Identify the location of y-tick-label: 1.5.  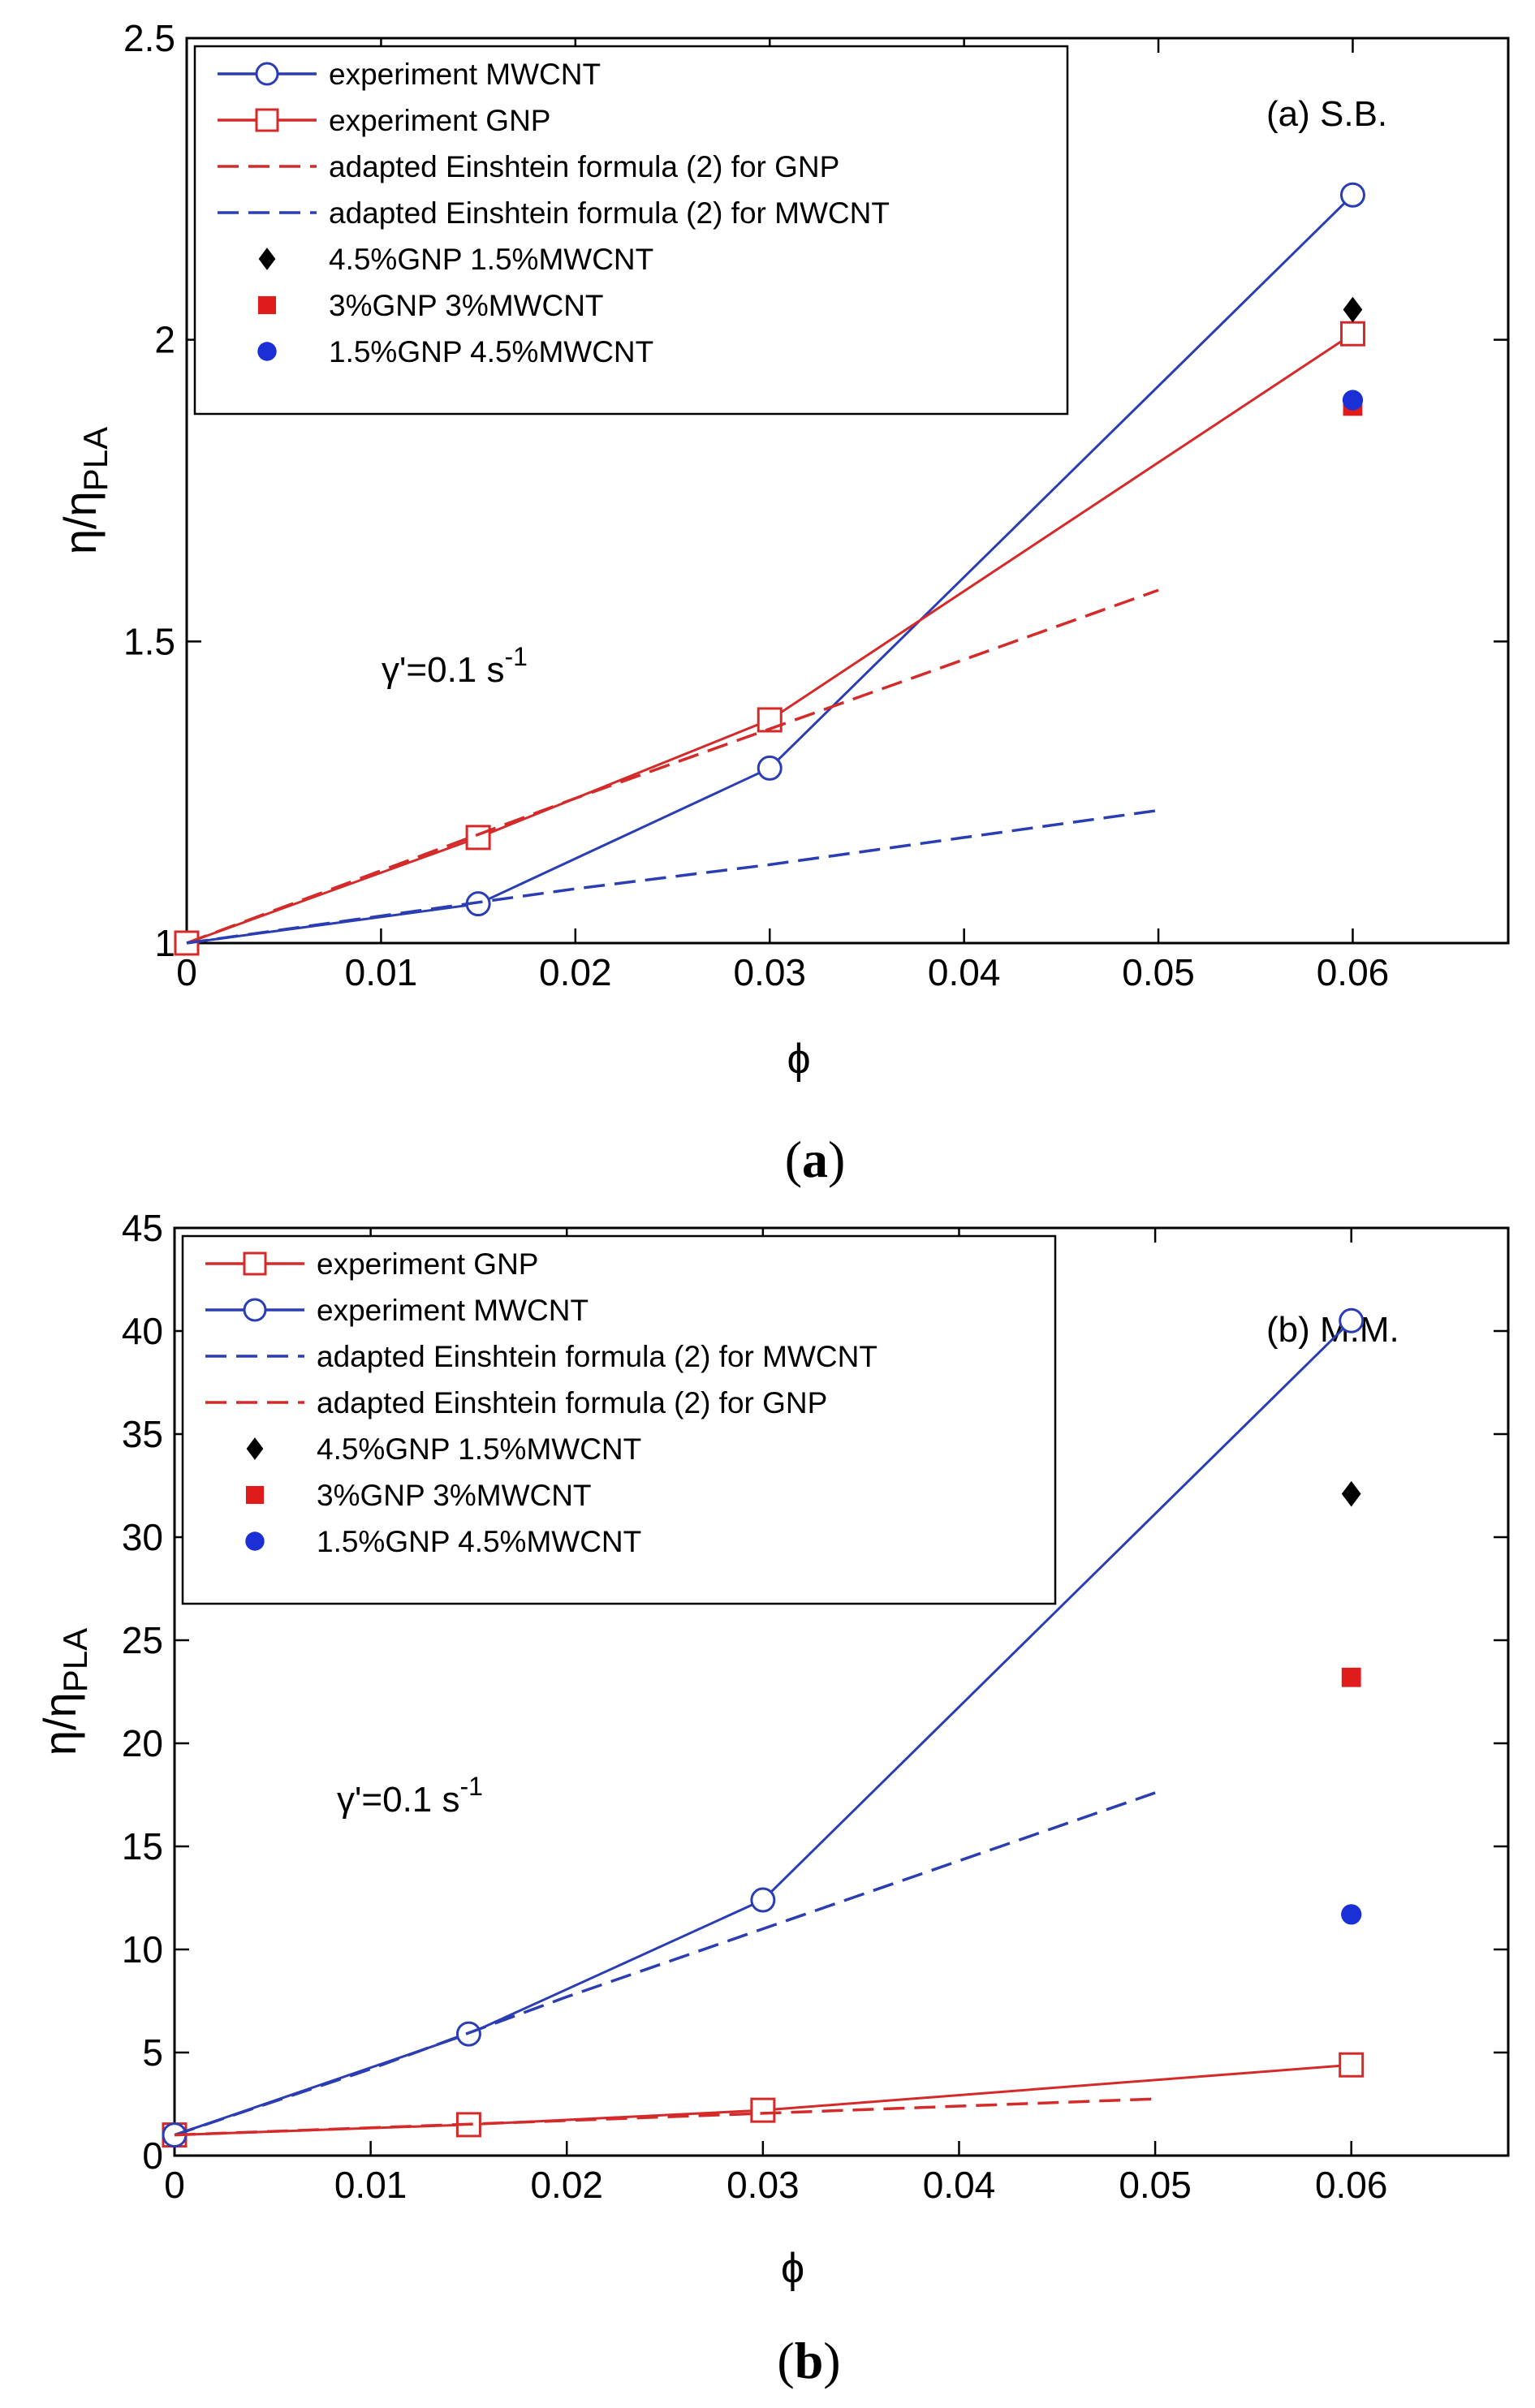
(149, 641).